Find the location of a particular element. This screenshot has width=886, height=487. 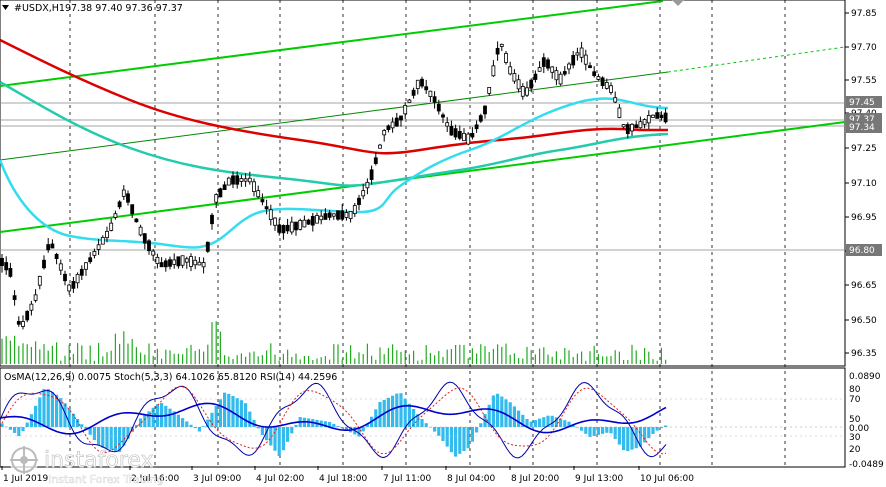

osc-axis-label: 70 is located at coordinates (855, 400).